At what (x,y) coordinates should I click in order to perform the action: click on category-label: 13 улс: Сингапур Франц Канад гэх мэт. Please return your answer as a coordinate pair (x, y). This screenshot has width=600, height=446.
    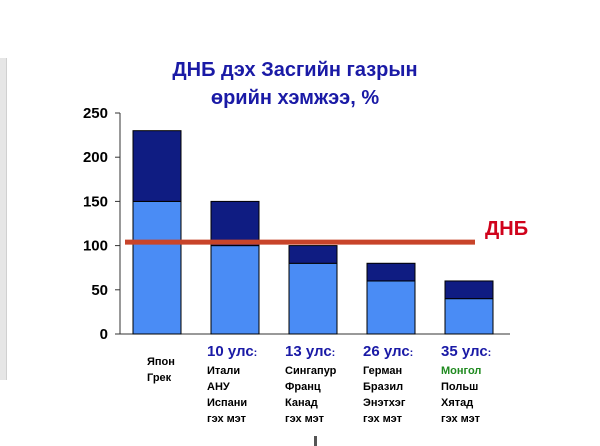
    Looking at the image, I should click on (323, 384).